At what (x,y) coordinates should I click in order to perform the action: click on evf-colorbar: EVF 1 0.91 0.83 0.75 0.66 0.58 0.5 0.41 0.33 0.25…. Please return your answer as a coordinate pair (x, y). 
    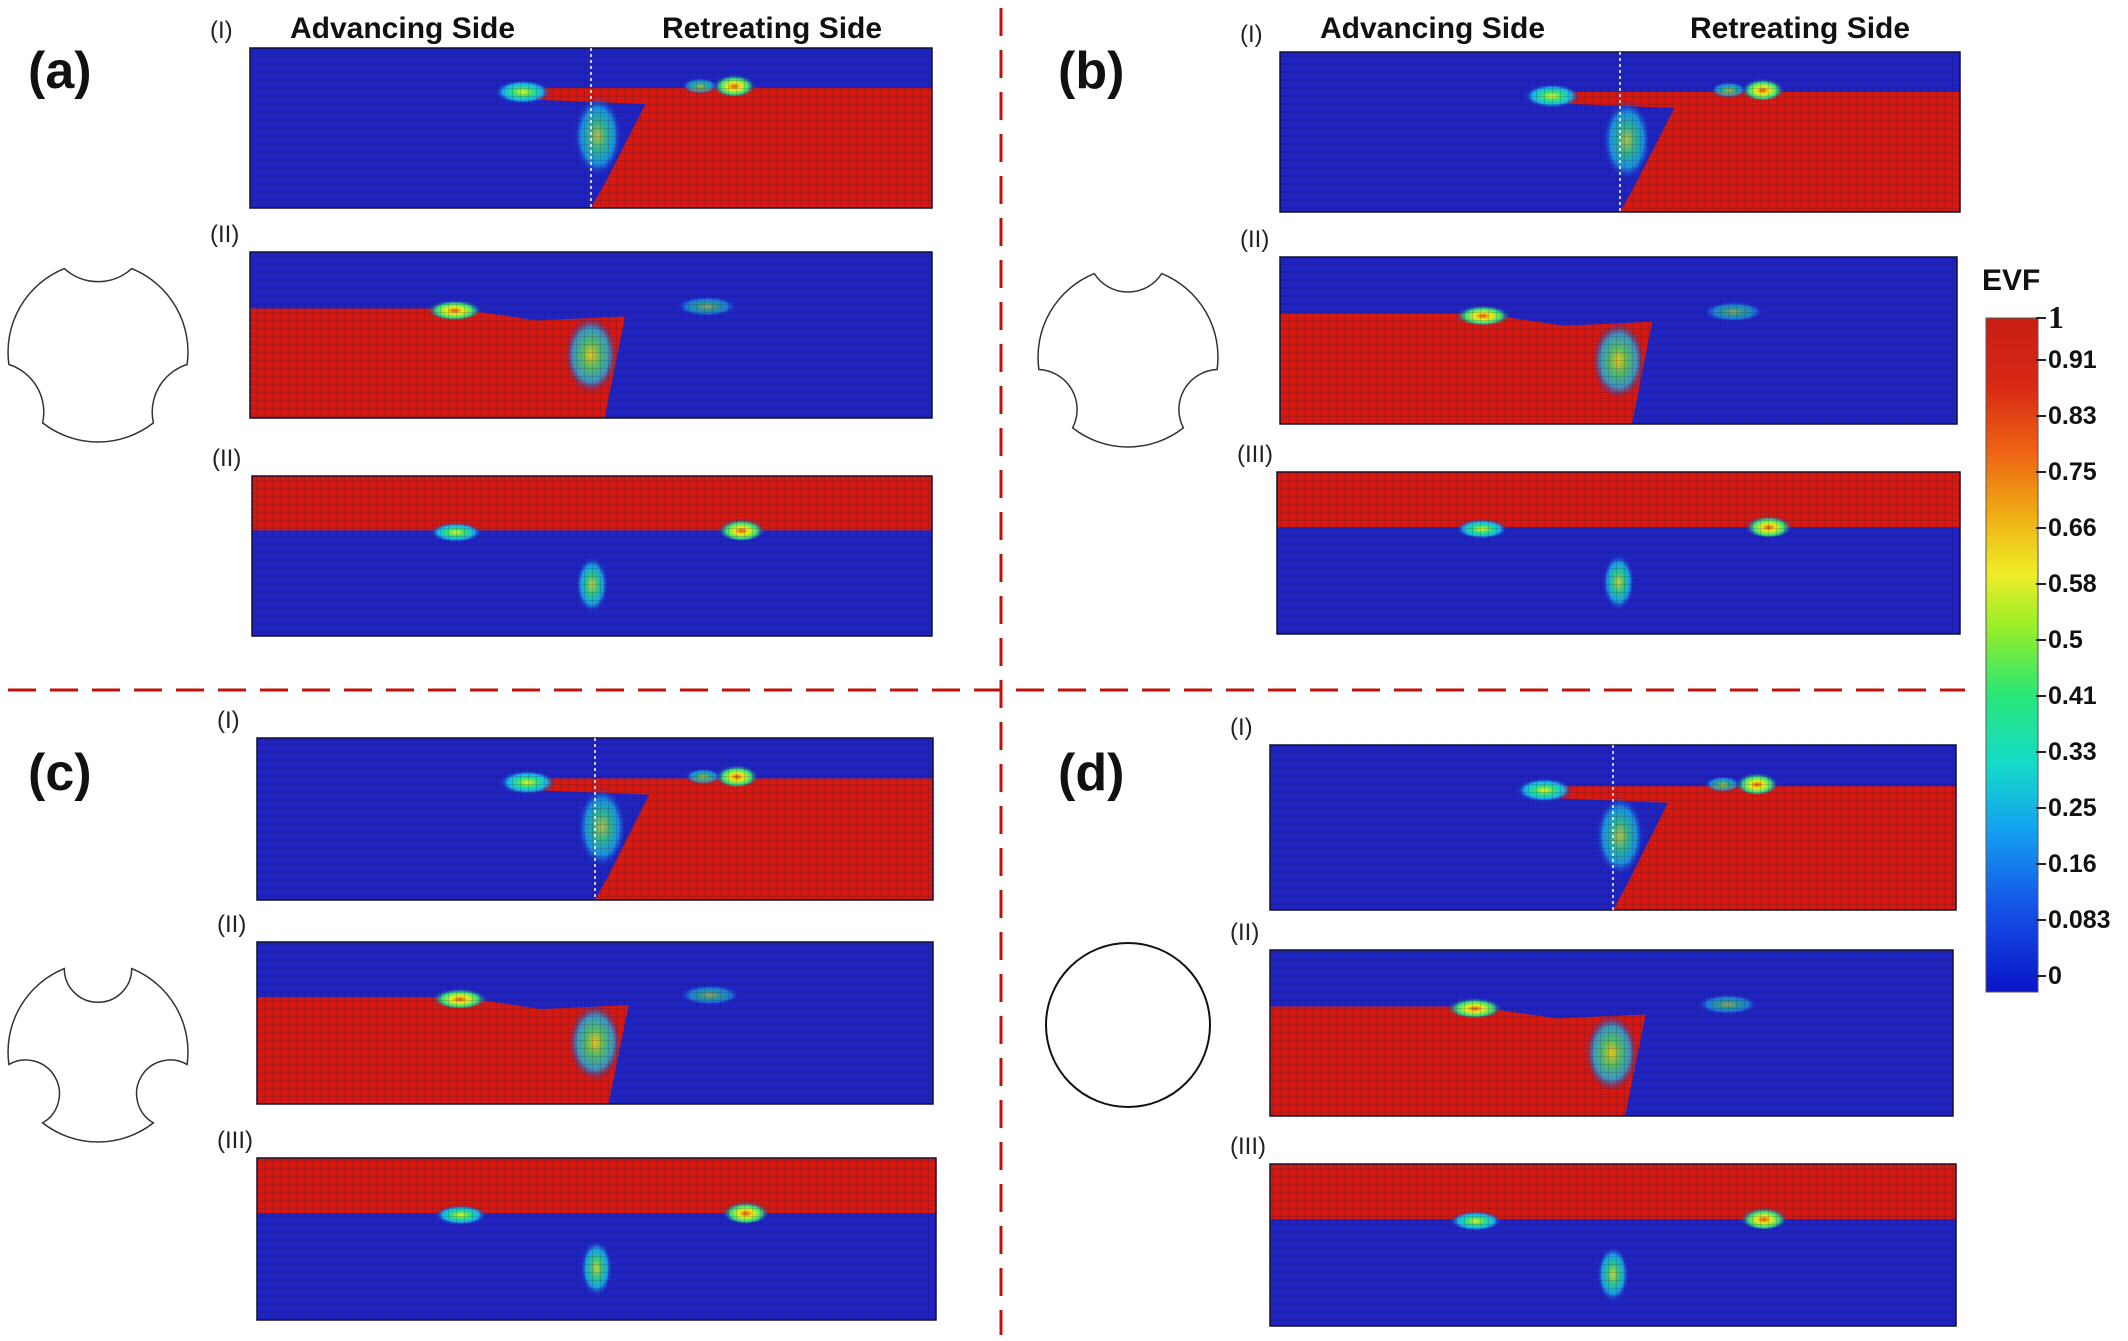
    Looking at the image, I should click on (2046, 628).